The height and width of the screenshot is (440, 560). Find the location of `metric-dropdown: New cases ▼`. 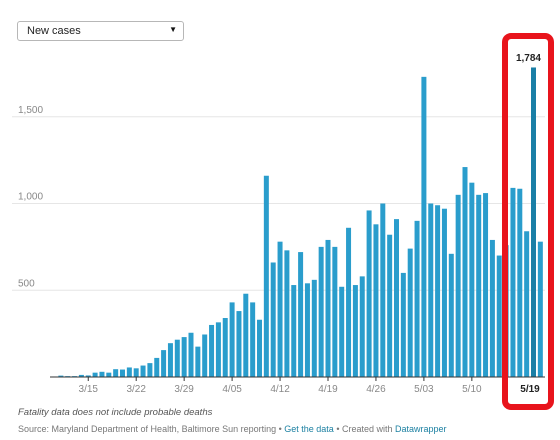

metric-dropdown: New cases ▼ is located at coordinates (100, 31).